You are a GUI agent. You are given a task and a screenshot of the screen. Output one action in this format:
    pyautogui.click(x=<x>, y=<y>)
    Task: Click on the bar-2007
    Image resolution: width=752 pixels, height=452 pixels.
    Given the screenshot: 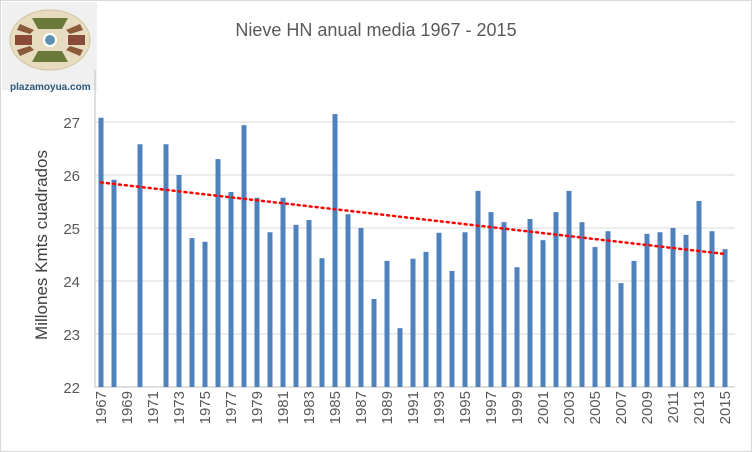 What is the action you would take?
    pyautogui.click(x=621, y=335)
    